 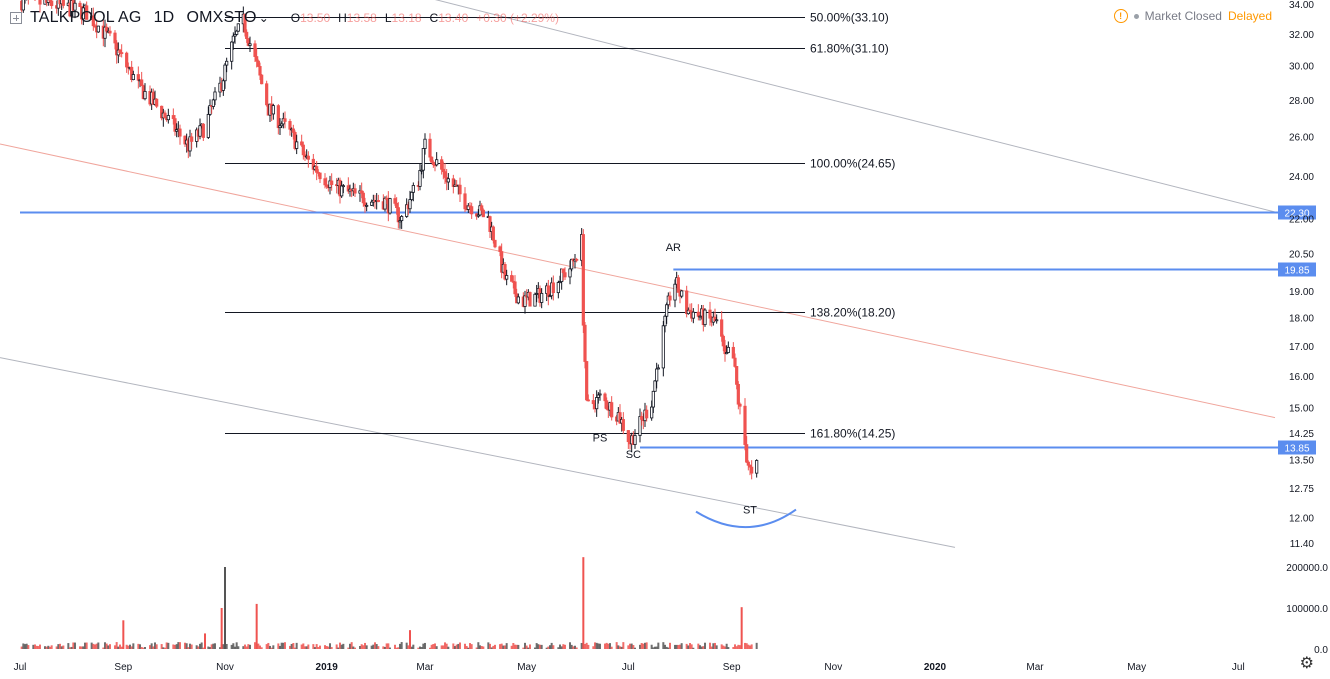 I want to click on exchange-label: OMXSTO, so click(x=221, y=17).